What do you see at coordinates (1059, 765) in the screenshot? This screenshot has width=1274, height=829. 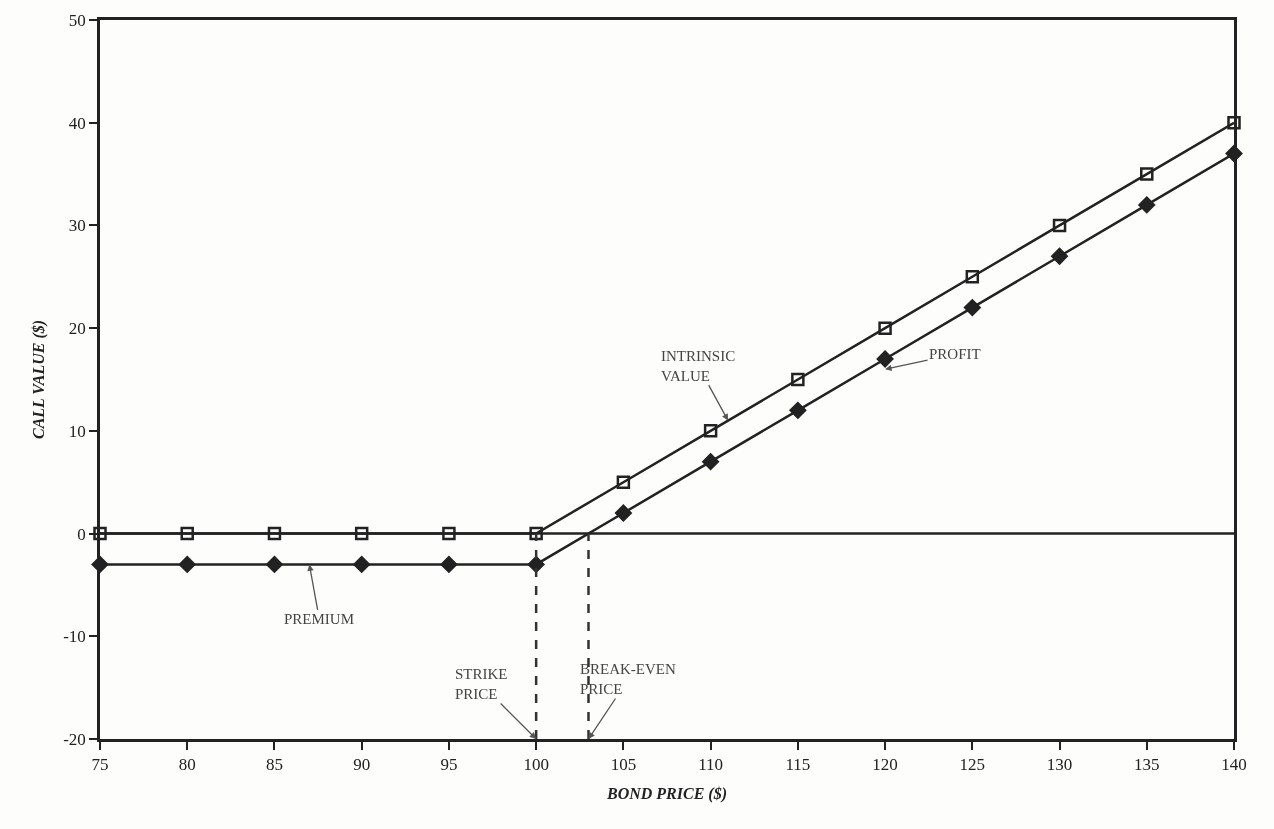 I see `x-tick-label: 130` at bounding box center [1059, 765].